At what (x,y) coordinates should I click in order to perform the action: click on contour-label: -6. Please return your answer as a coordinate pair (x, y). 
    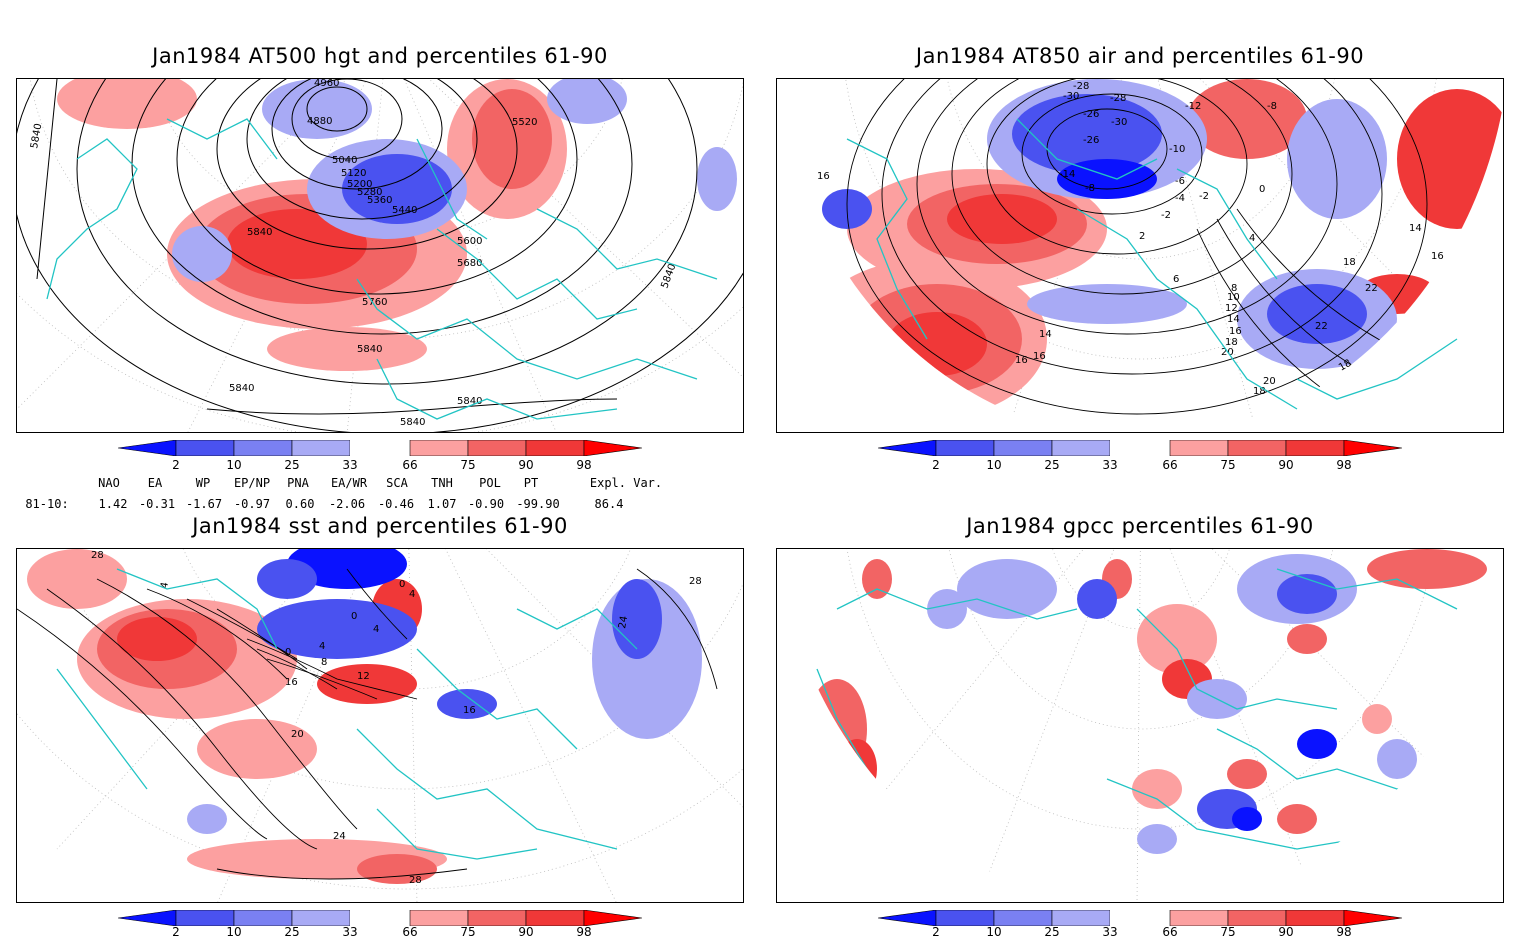
    Looking at the image, I should click on (1180, 181).